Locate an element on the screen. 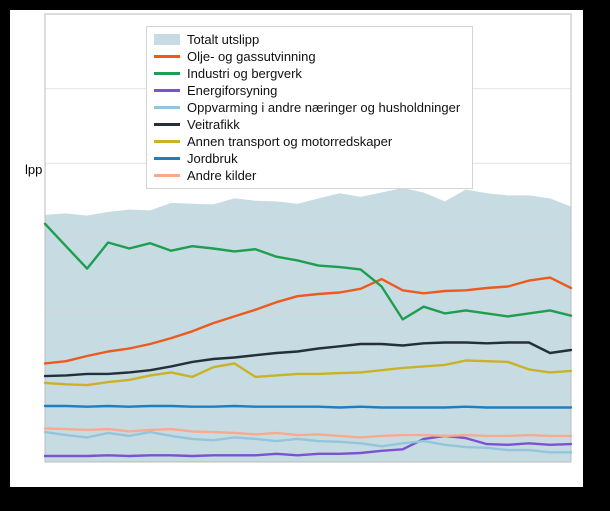 This screenshot has height=511, width=610. legend-item-olje-og-gassutvinning: Olje- og gassutvinning is located at coordinates (307, 56).